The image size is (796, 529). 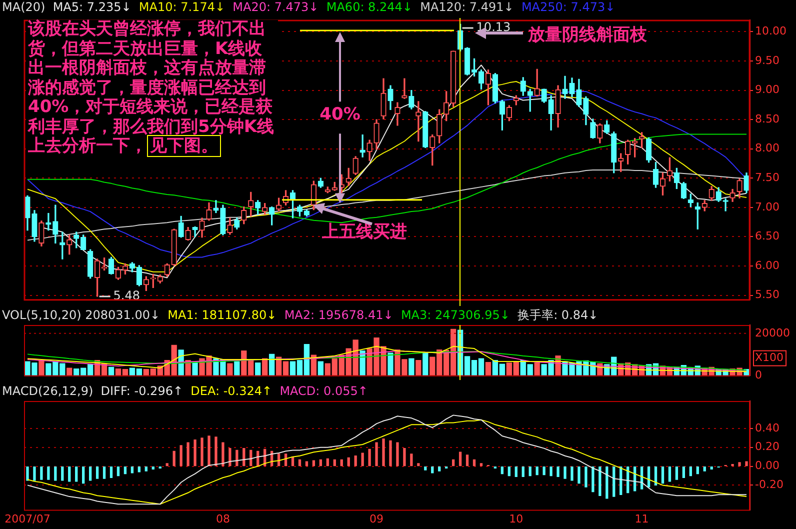 What do you see at coordinates (767, 177) in the screenshot?
I see `y-tick-label: 7.50` at bounding box center [767, 177].